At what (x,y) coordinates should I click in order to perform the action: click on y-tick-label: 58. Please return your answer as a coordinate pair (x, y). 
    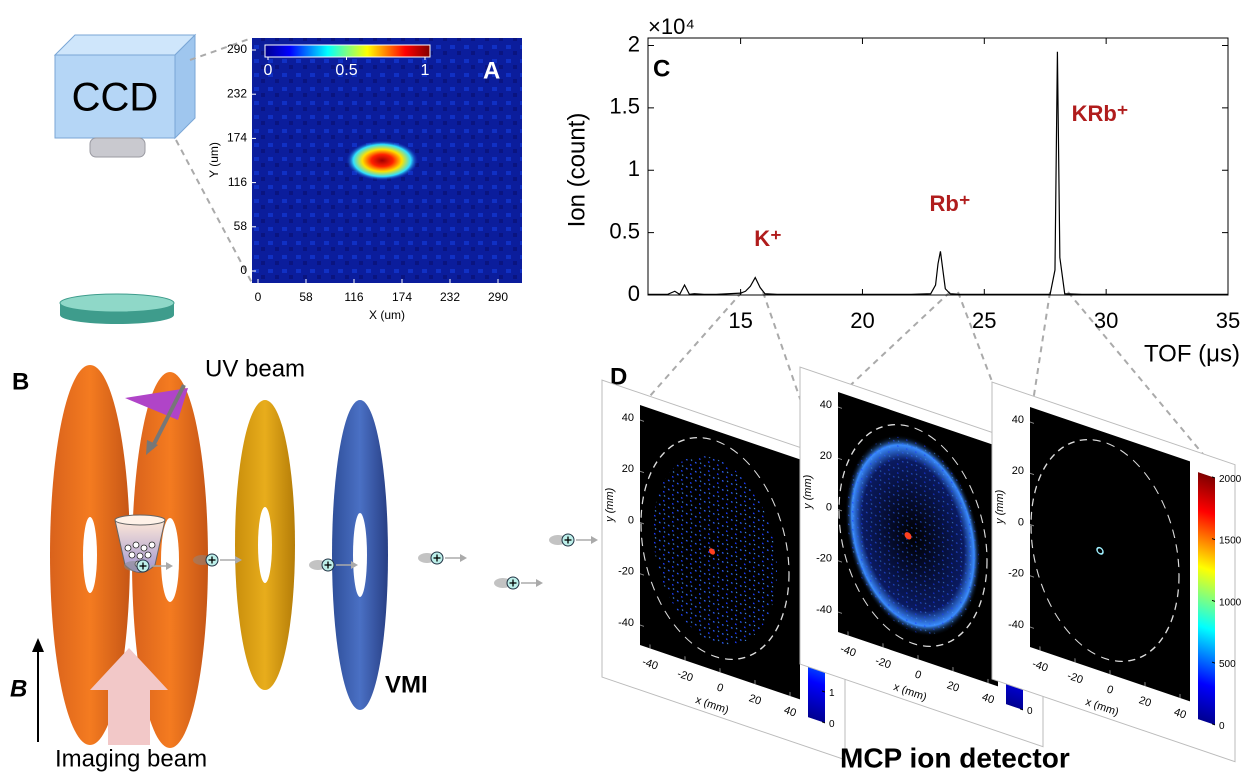
    Looking at the image, I should click on (241, 226).